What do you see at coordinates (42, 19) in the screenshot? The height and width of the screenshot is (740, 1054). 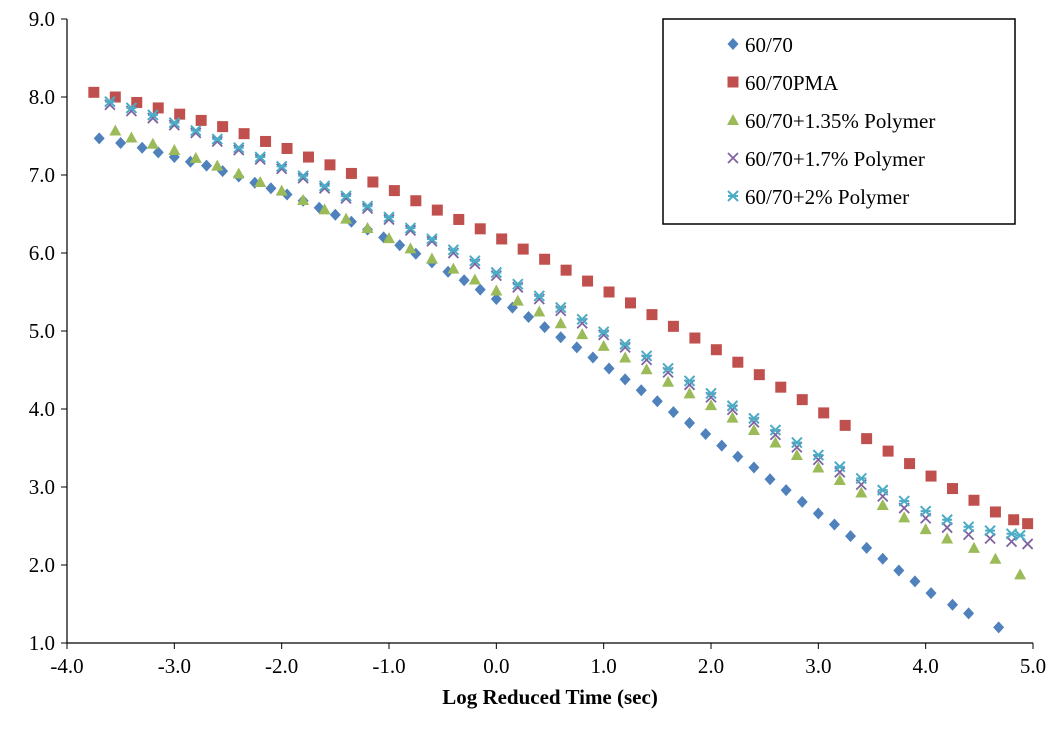 I see `y-tick-label: 9.0` at bounding box center [42, 19].